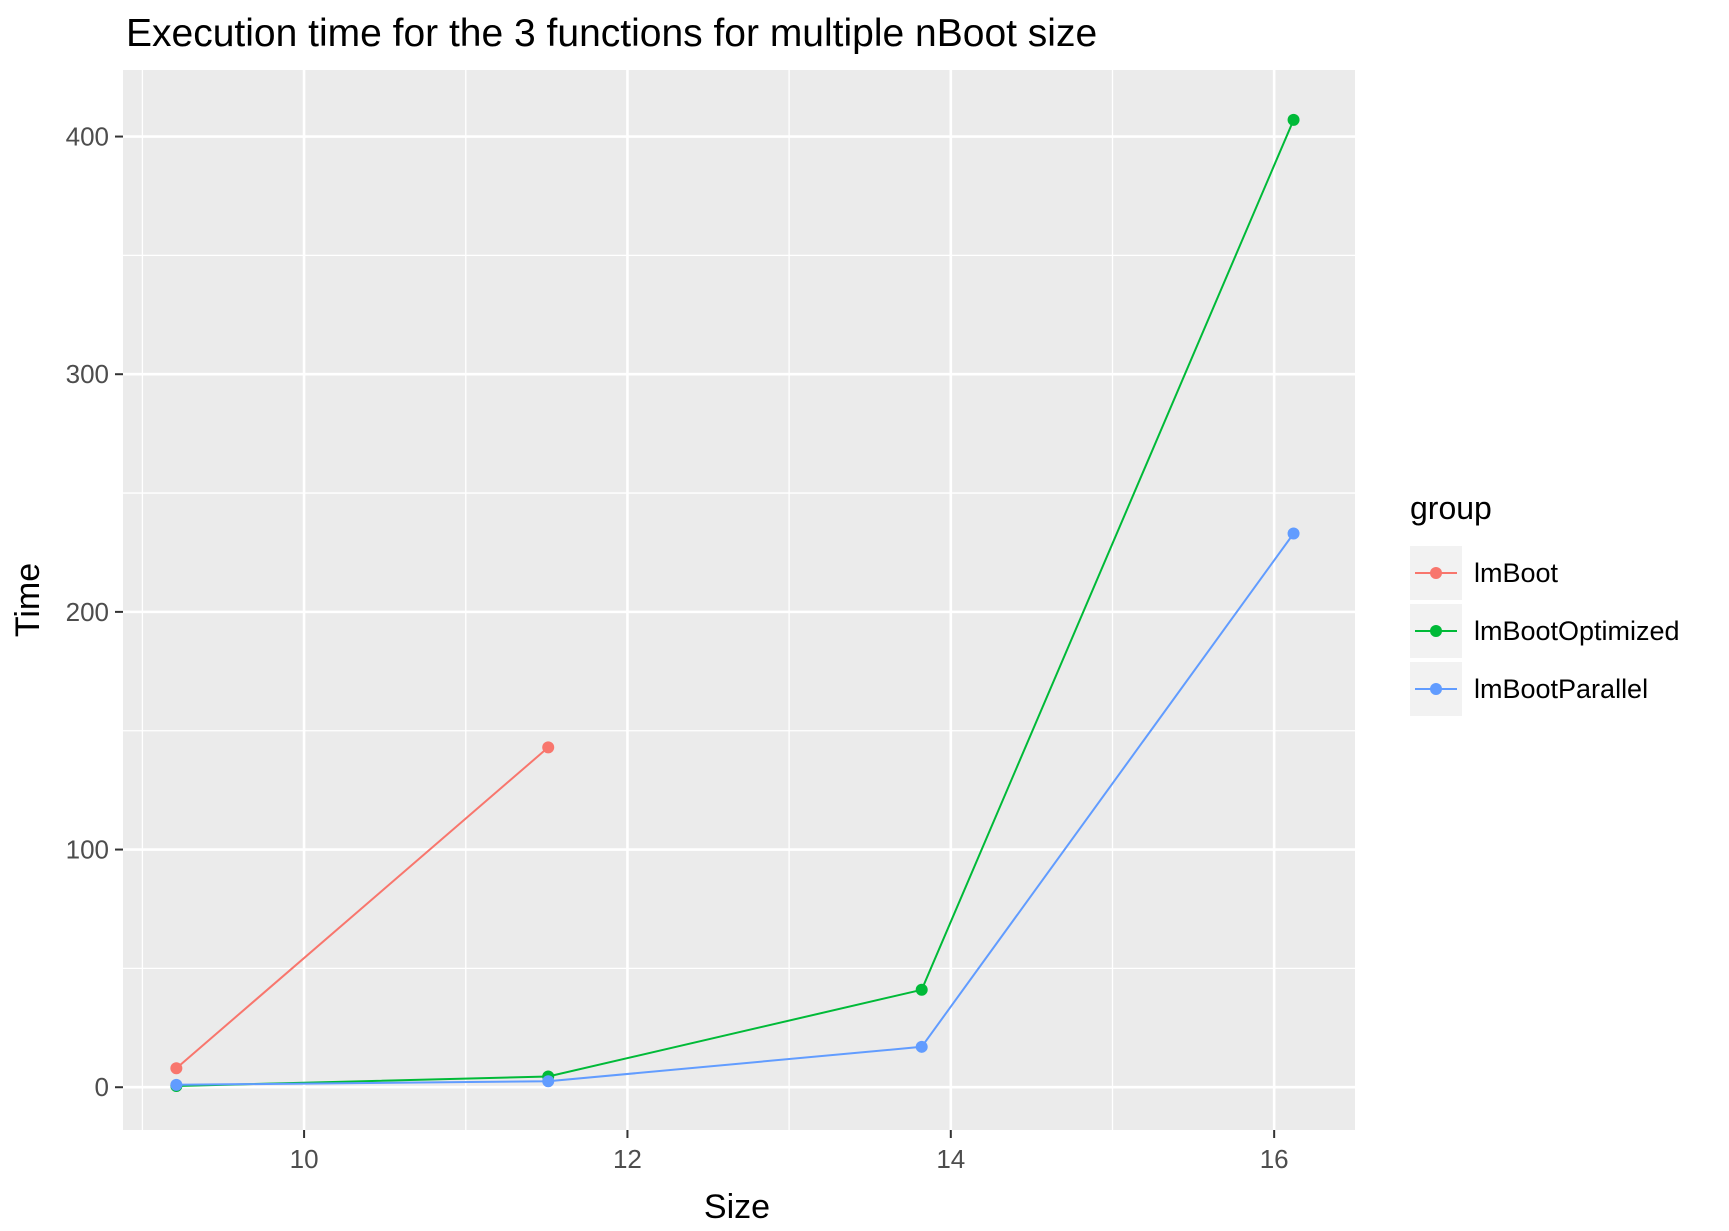  Describe the element at coordinates (950, 1159) in the screenshot. I see `x-tick-label: 14` at that location.